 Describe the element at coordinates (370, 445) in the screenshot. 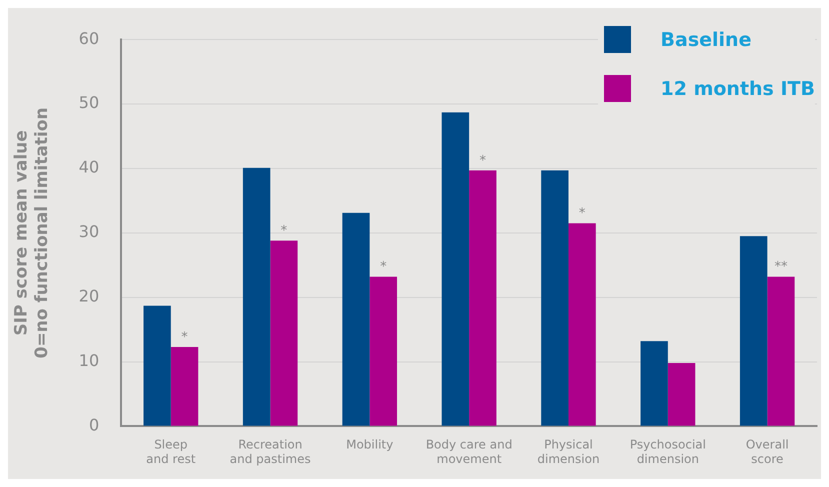

I see `x-tick-label: Mobility` at that location.